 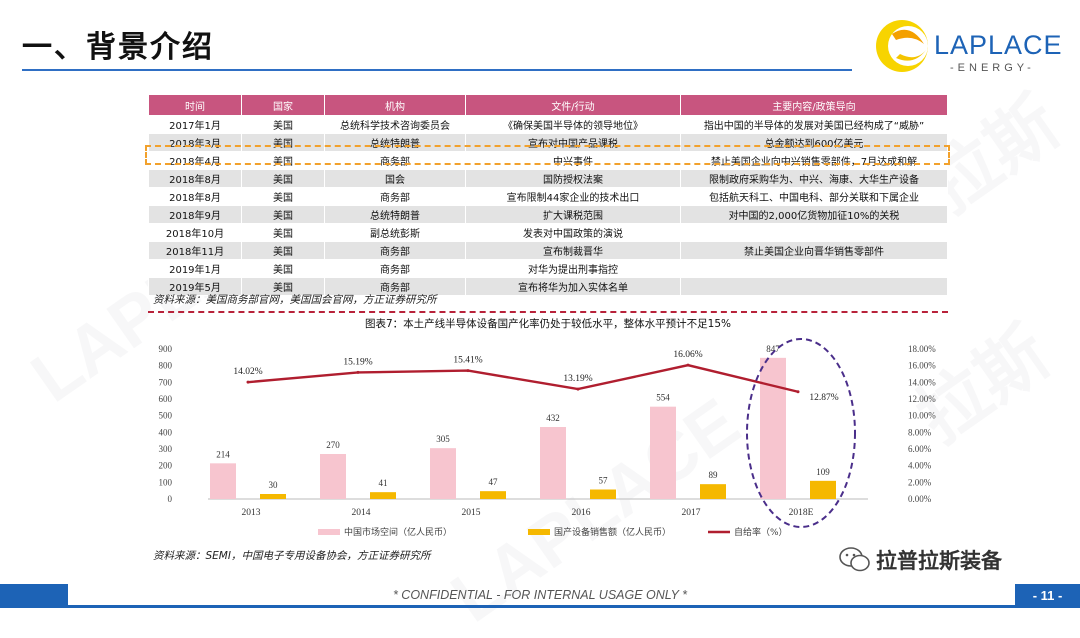 I want to click on y-right-tick-label: 6.00%, so click(x=920, y=449).